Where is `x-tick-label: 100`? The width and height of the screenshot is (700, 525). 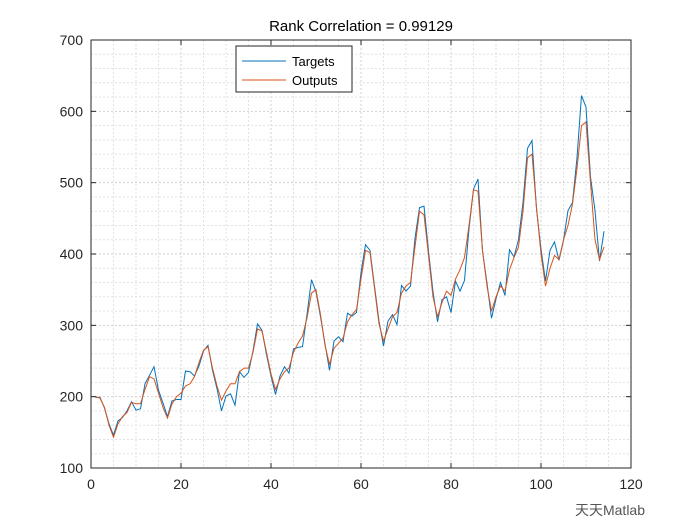 x-tick-label: 100 is located at coordinates (541, 484).